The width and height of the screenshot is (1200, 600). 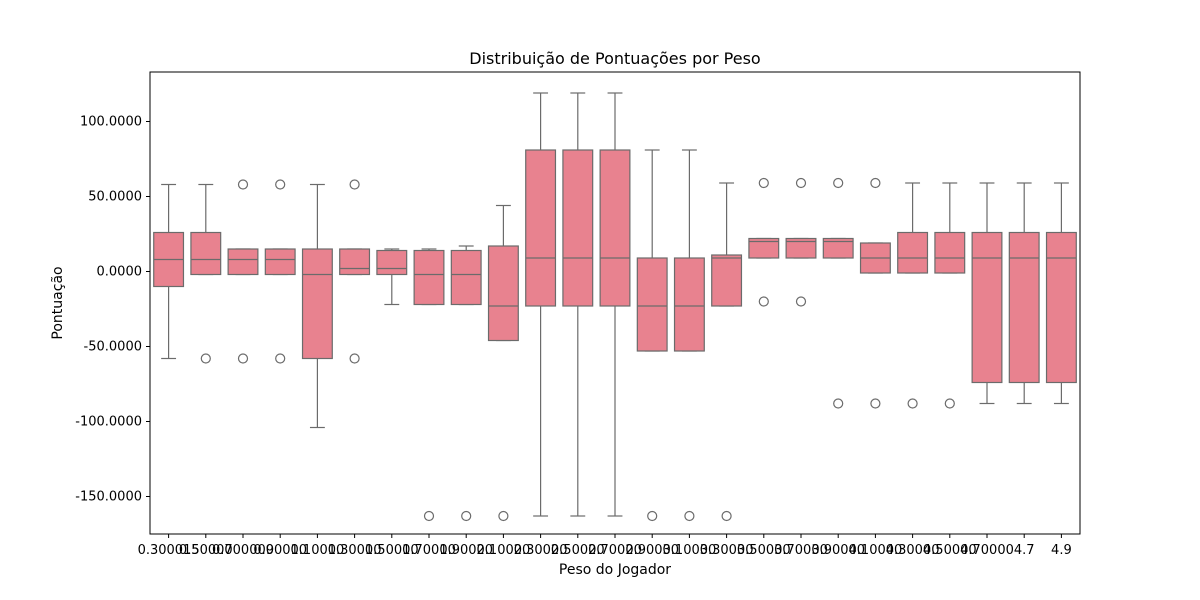 I want to click on x-tick-label: 4.10000, so click(x=876, y=550).